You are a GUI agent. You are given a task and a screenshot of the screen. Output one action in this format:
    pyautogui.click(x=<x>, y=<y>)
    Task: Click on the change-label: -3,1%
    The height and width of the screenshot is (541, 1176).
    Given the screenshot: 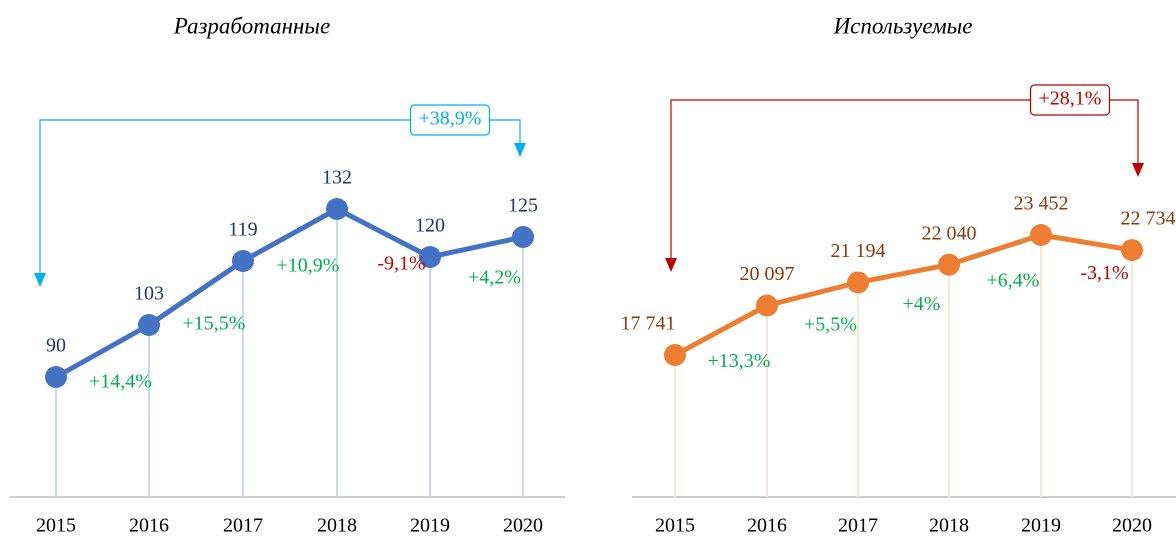 What is the action you would take?
    pyautogui.click(x=1104, y=273)
    